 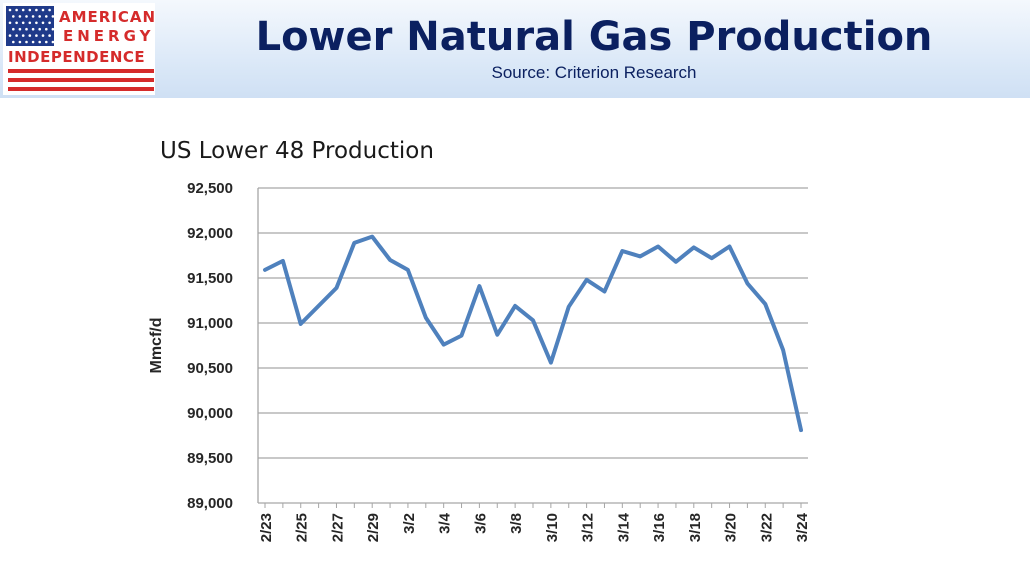 What do you see at coordinates (302, 527) in the screenshot?
I see `x-tick-label: 2/25` at bounding box center [302, 527].